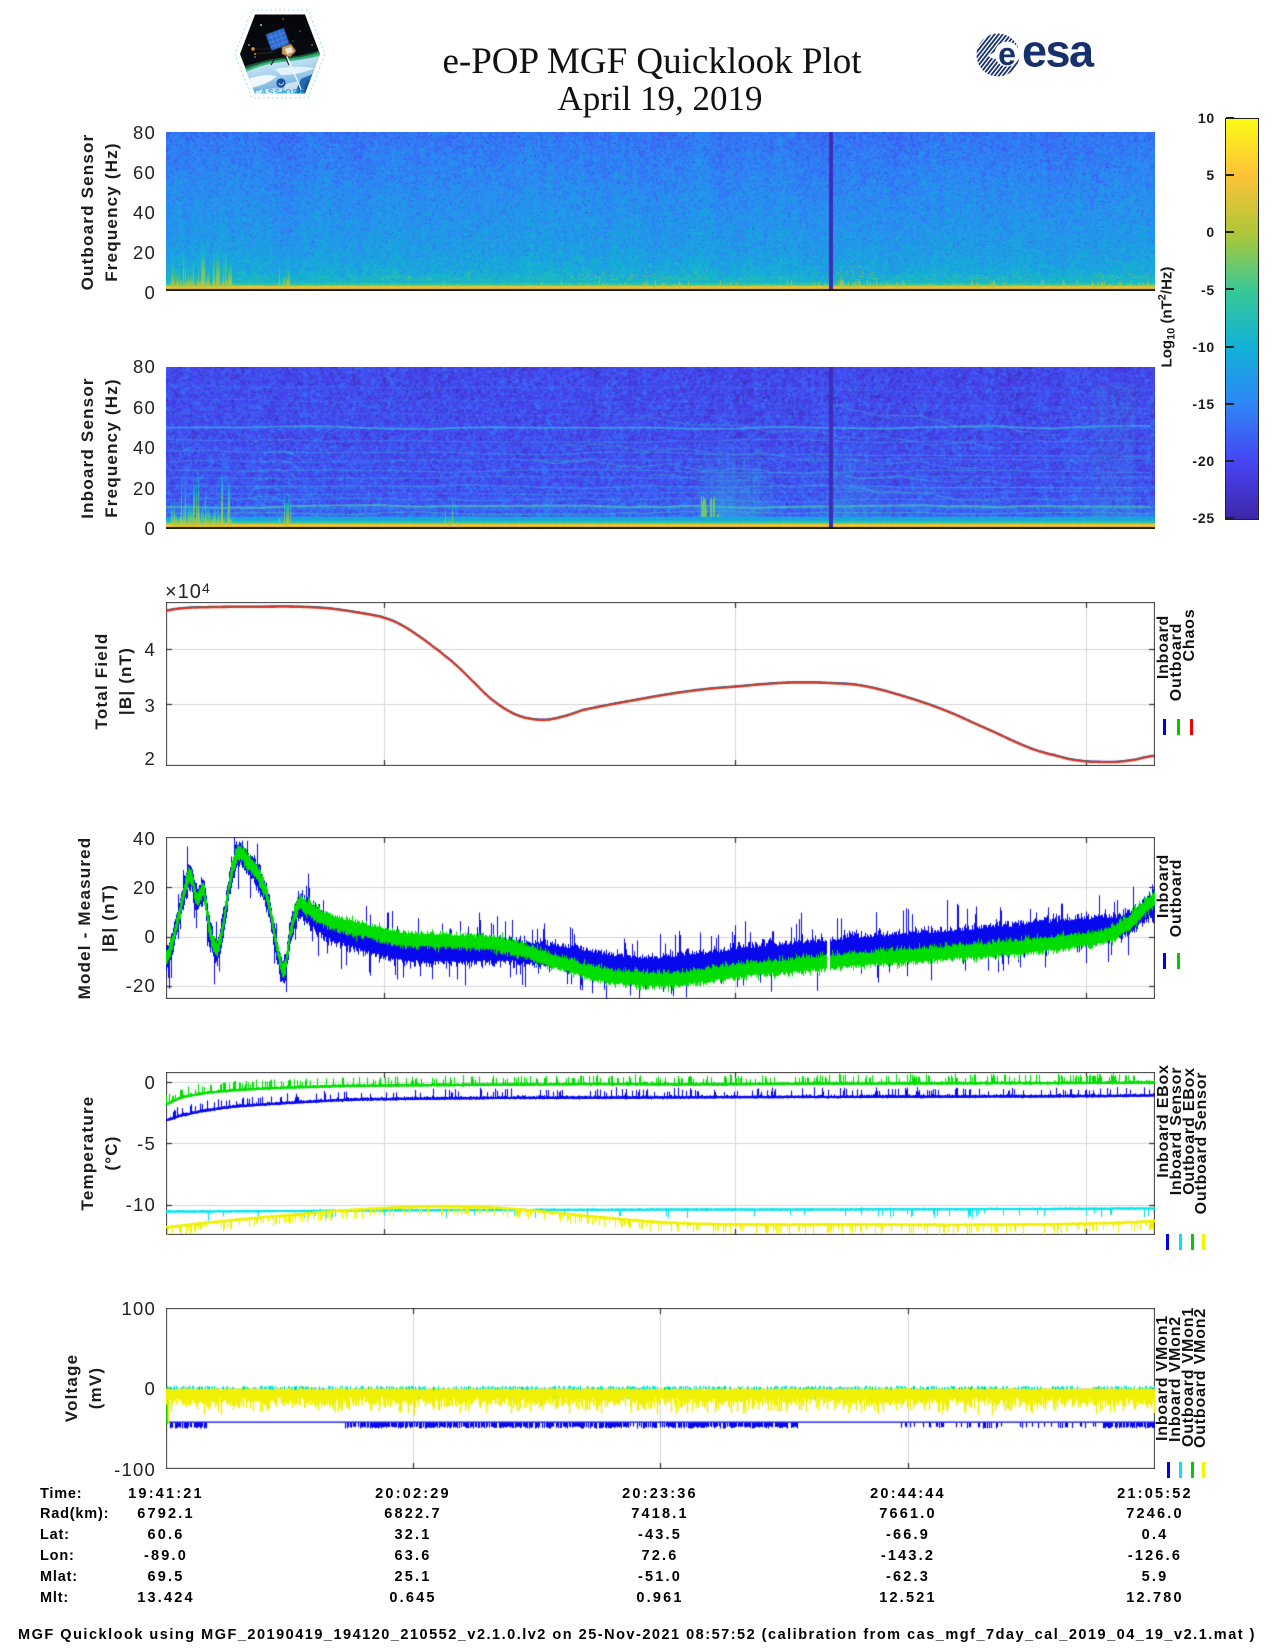  Describe the element at coordinates (280, 92) in the screenshot. I see `svg-text: CASSIOPE` at that location.